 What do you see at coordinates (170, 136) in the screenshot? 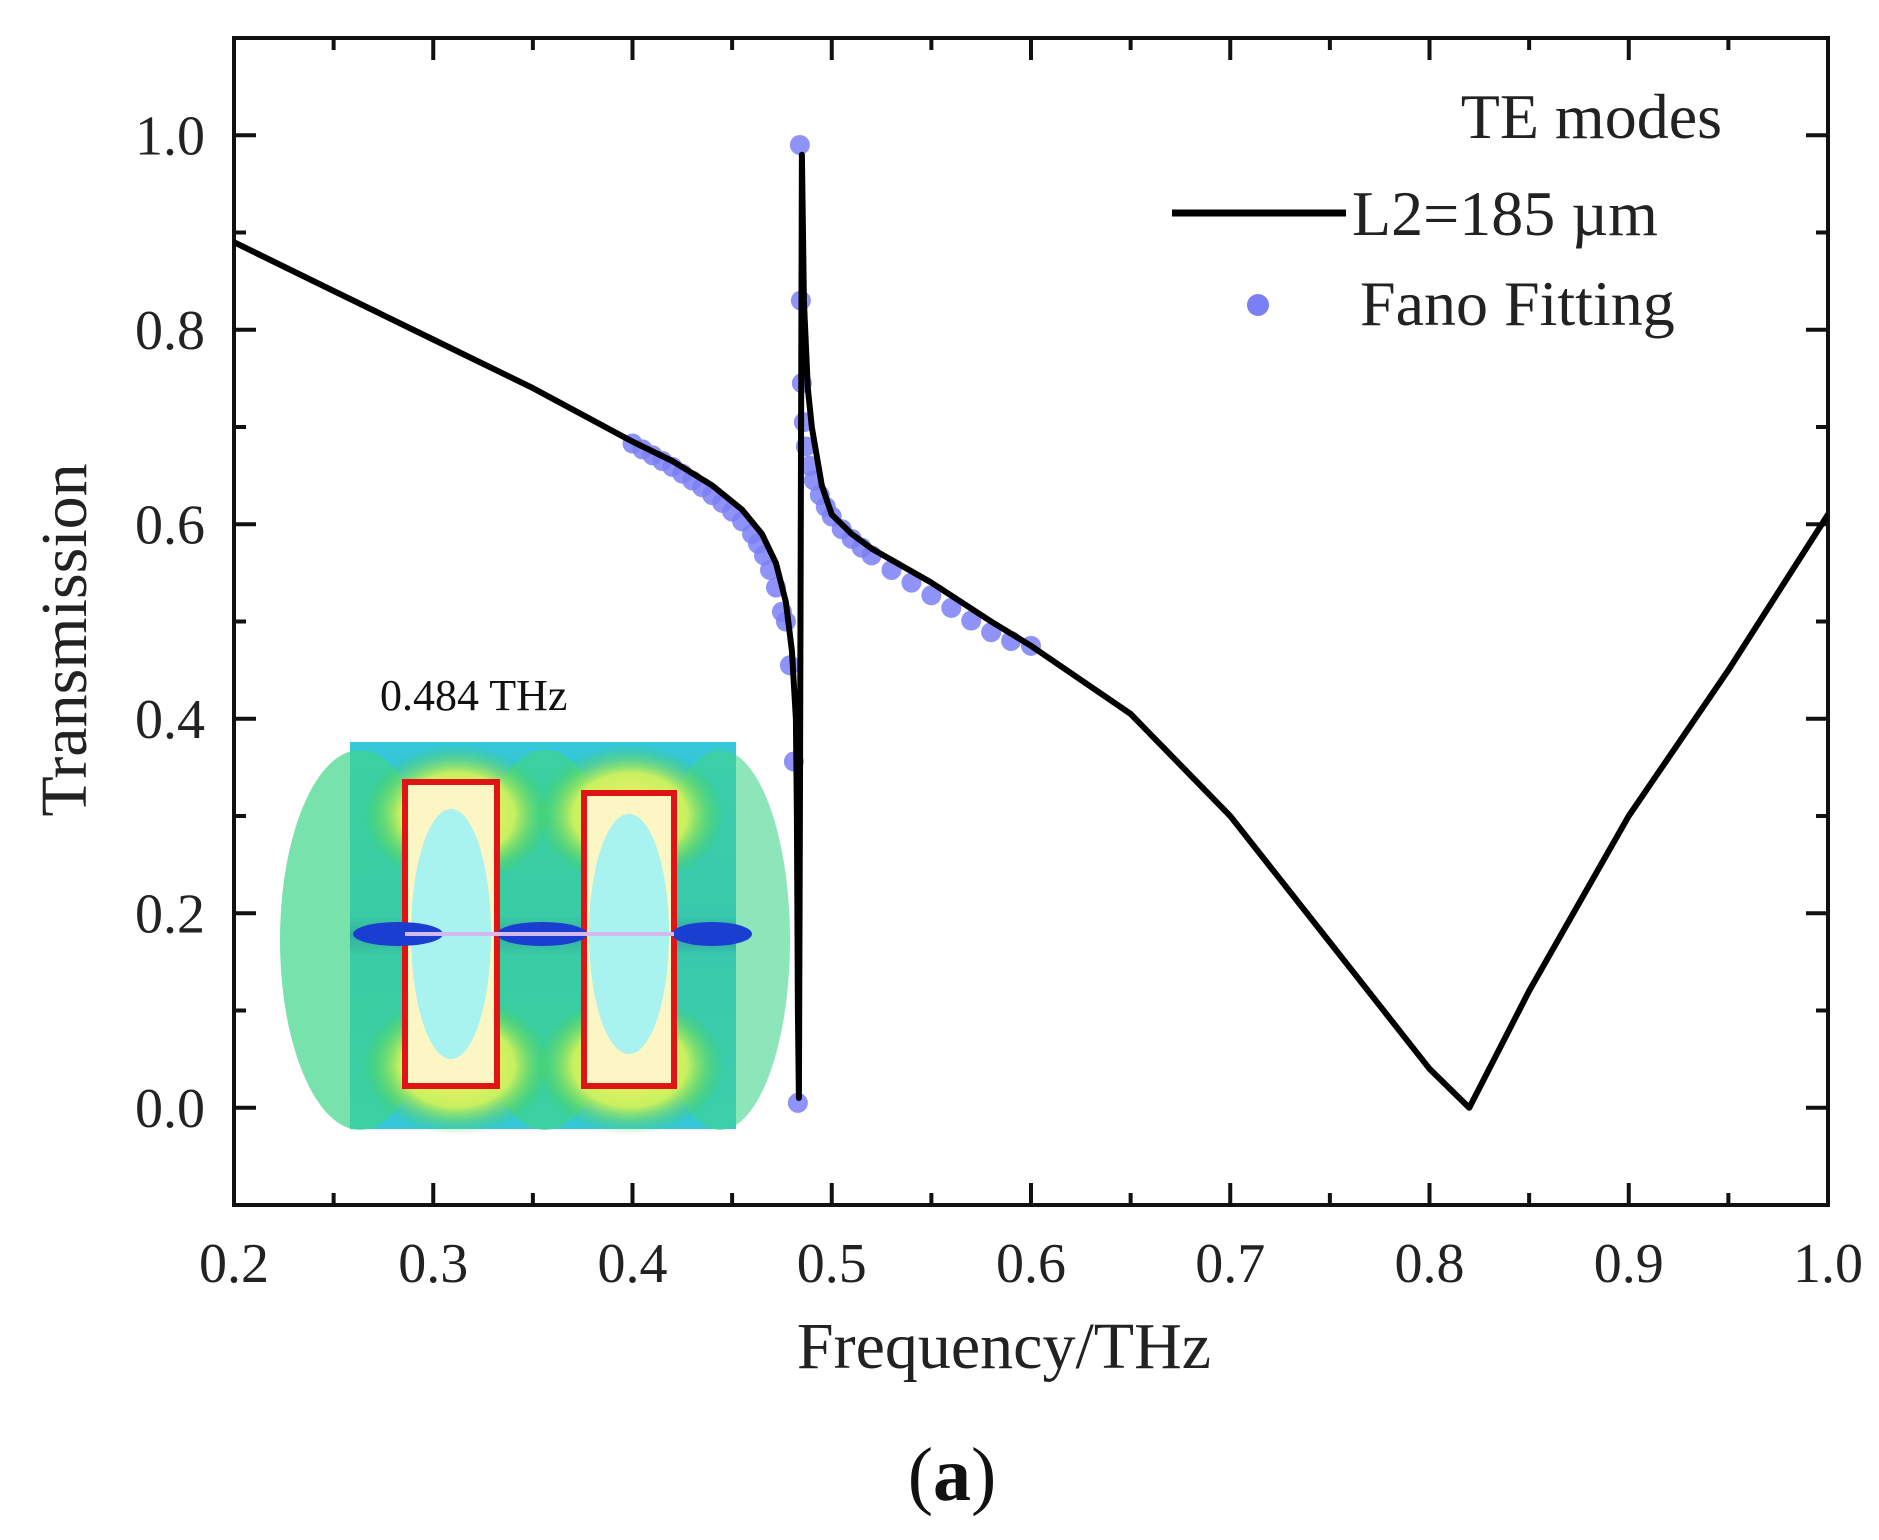
I see `y-tick-label: 1.0` at bounding box center [170, 136].